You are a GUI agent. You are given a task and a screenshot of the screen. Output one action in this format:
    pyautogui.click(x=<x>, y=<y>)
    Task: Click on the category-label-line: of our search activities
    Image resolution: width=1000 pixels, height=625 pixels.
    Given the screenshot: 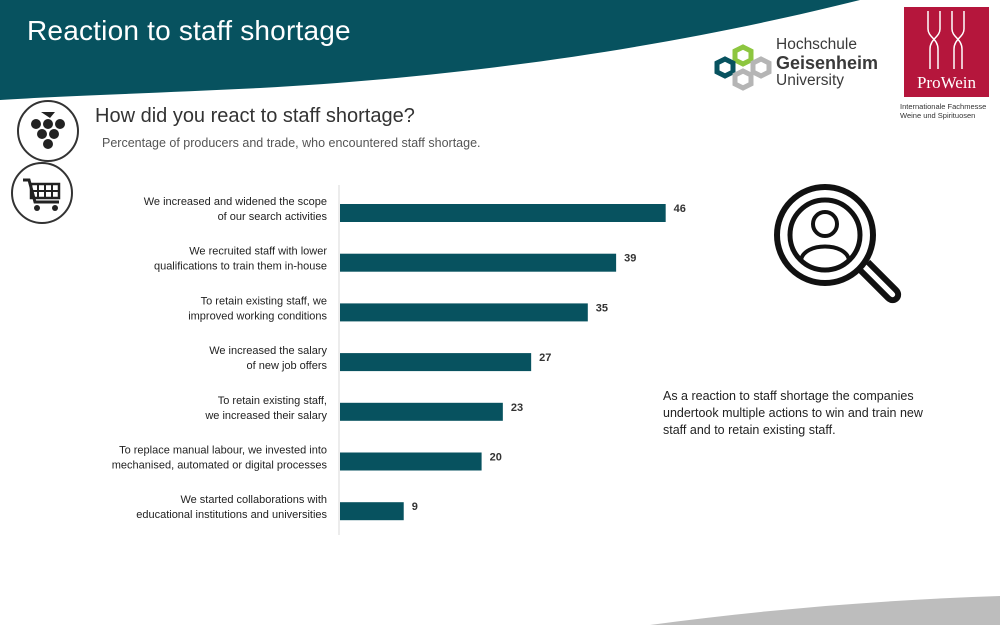 What is the action you would take?
    pyautogui.click(x=273, y=217)
    